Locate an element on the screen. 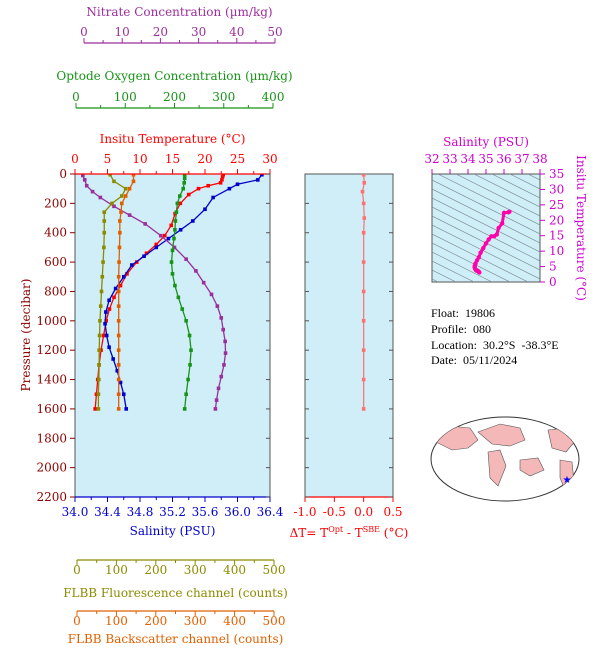  profile-date: Date: 05/11/2024 is located at coordinates (474, 360).